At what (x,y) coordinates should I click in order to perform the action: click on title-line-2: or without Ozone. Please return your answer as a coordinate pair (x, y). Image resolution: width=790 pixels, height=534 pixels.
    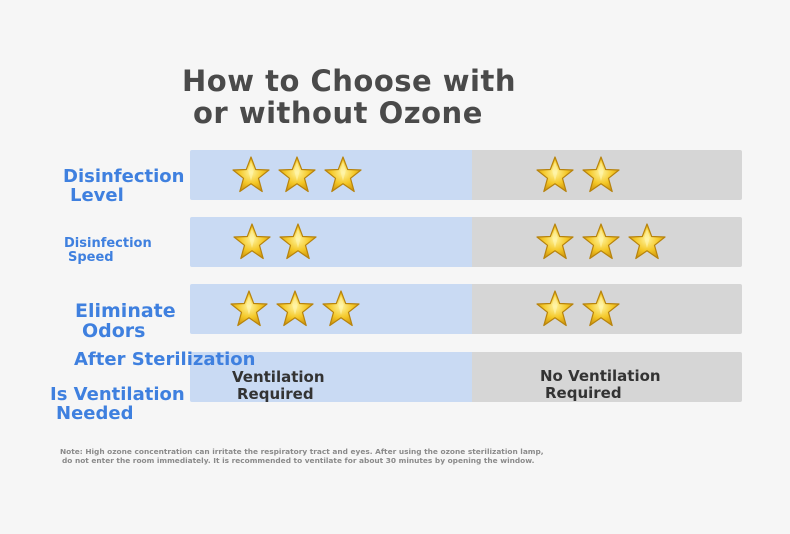
    Looking at the image, I should click on (338, 113).